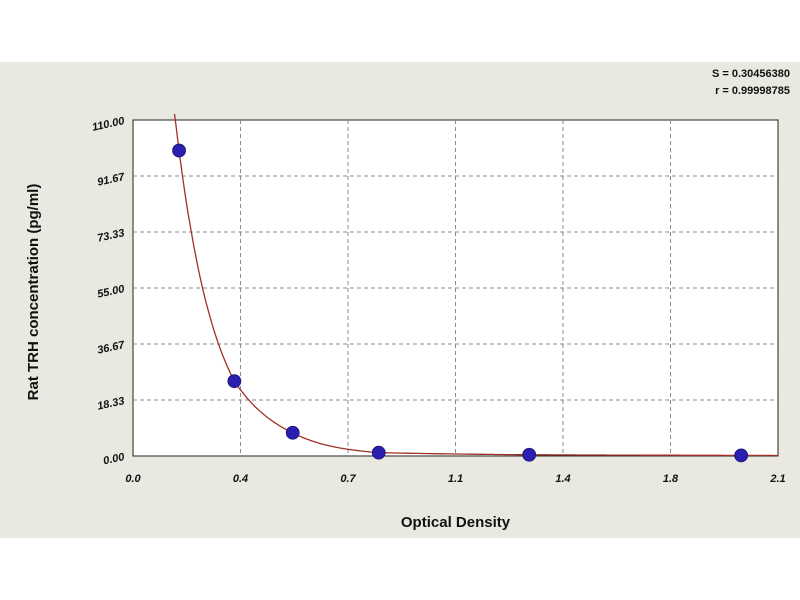 The width and height of the screenshot is (800, 600). Describe the element at coordinates (111, 180) in the screenshot. I see `y-tick-label: 91.67` at that location.